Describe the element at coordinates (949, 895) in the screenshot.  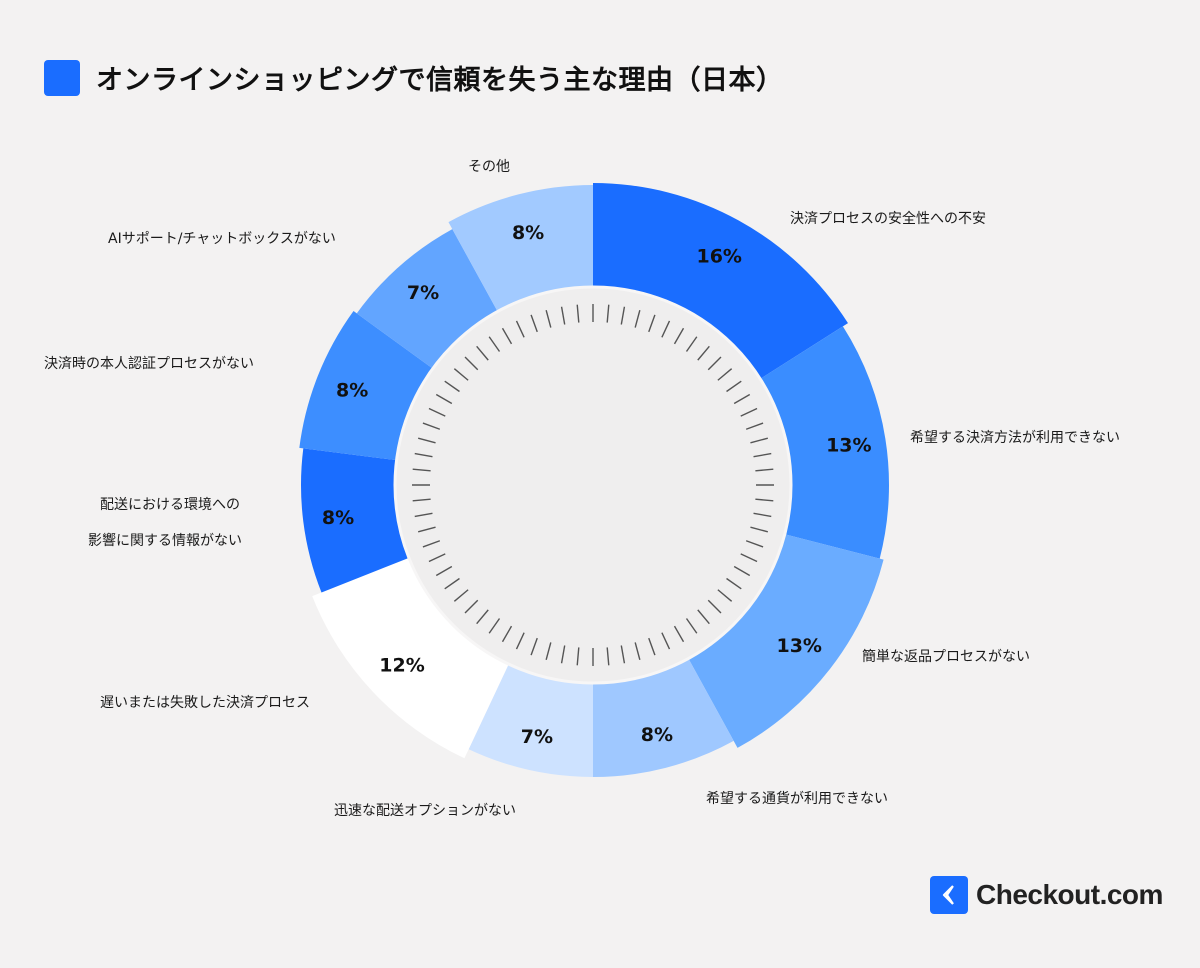
I see `checkout-logo-icon` at that location.